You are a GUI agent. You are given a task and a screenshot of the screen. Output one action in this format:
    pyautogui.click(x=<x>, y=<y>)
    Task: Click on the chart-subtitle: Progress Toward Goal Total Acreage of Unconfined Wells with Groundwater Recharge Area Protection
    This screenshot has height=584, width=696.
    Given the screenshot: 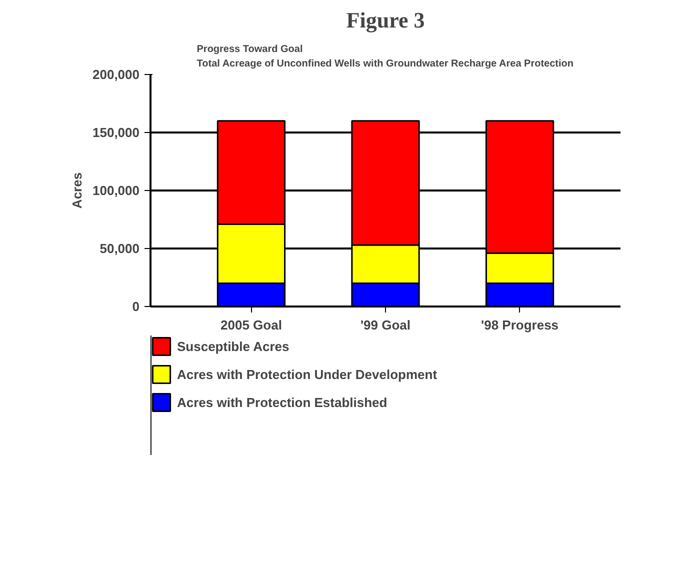 What is the action you would take?
    pyautogui.click(x=385, y=57)
    